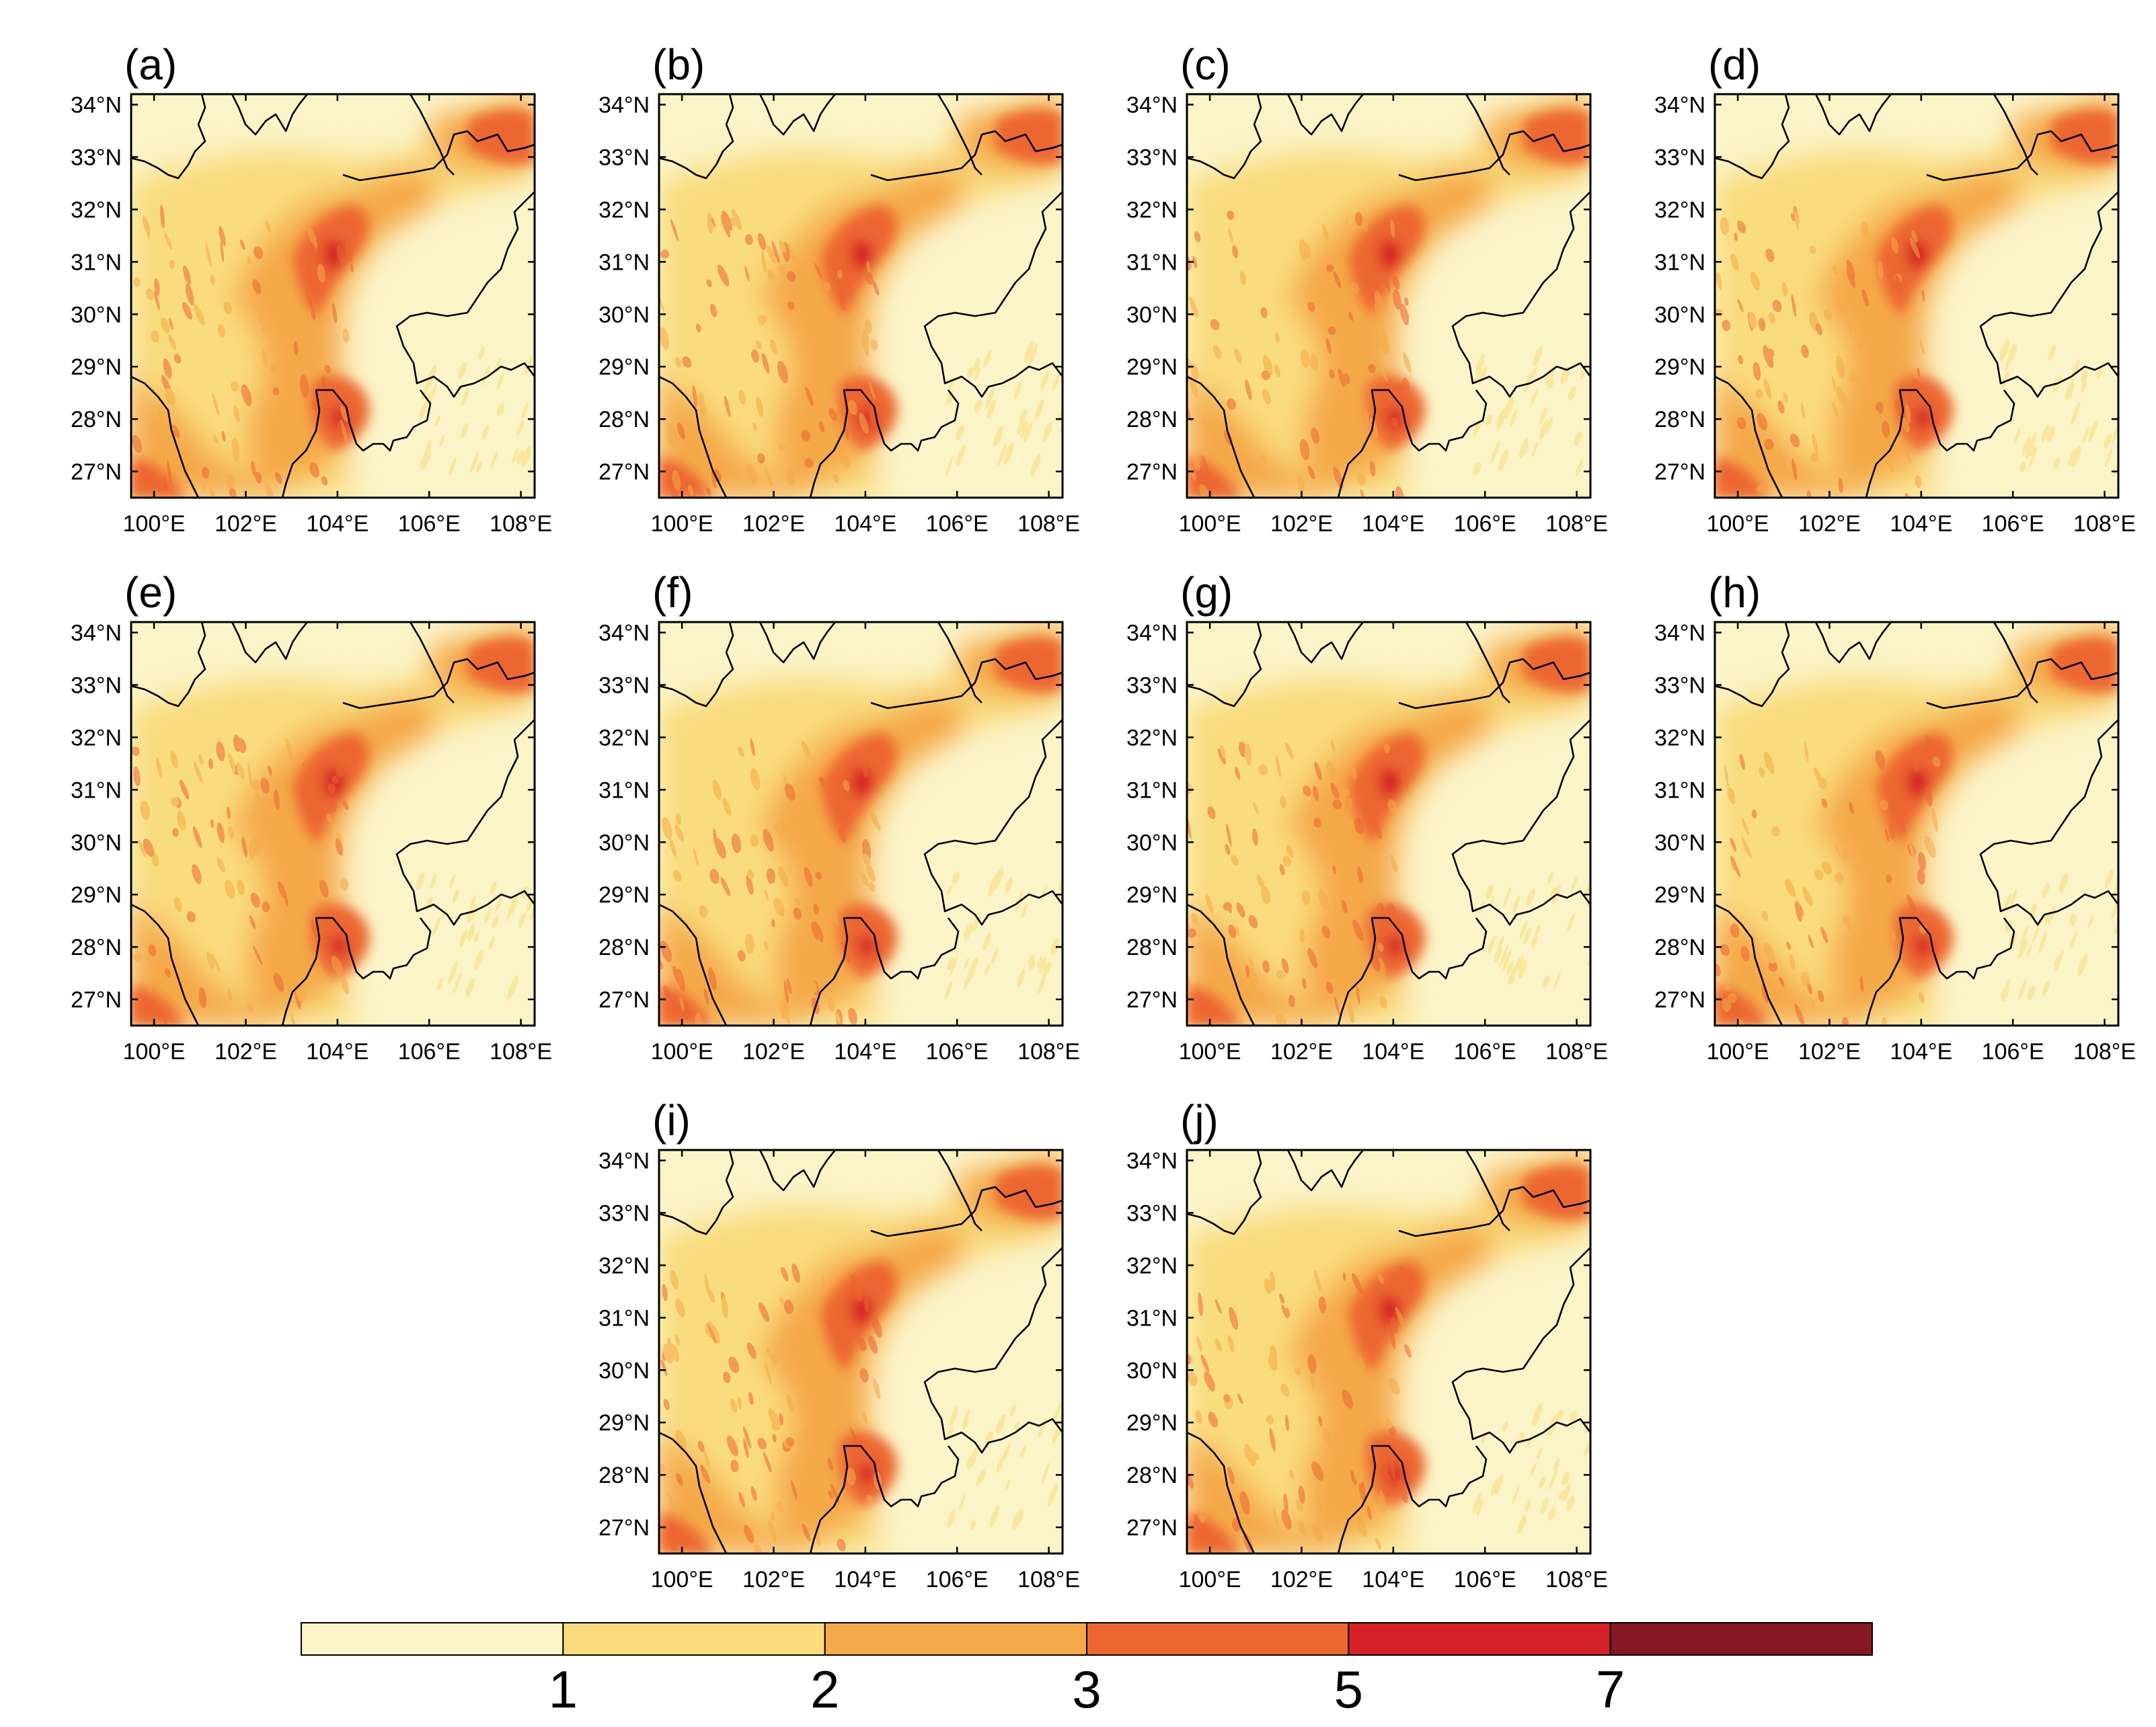  Describe the element at coordinates (1086, 1689) in the screenshot. I see `colorbar-tick-label: 3` at that location.